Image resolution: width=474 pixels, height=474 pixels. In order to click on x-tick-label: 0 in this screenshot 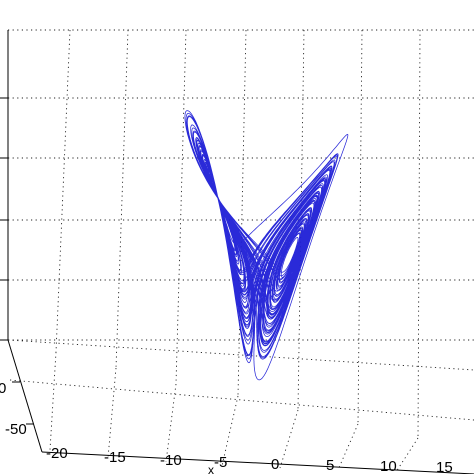, I will do `click(275, 464)`.